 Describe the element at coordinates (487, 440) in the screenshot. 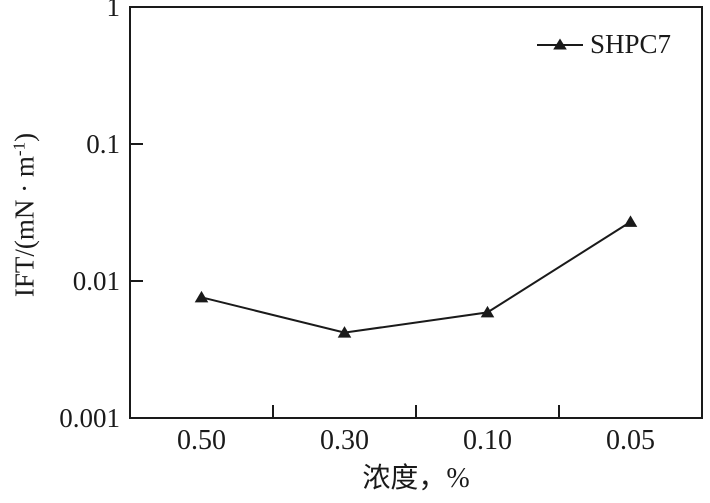

I see `x-tick-label: 0.10` at that location.